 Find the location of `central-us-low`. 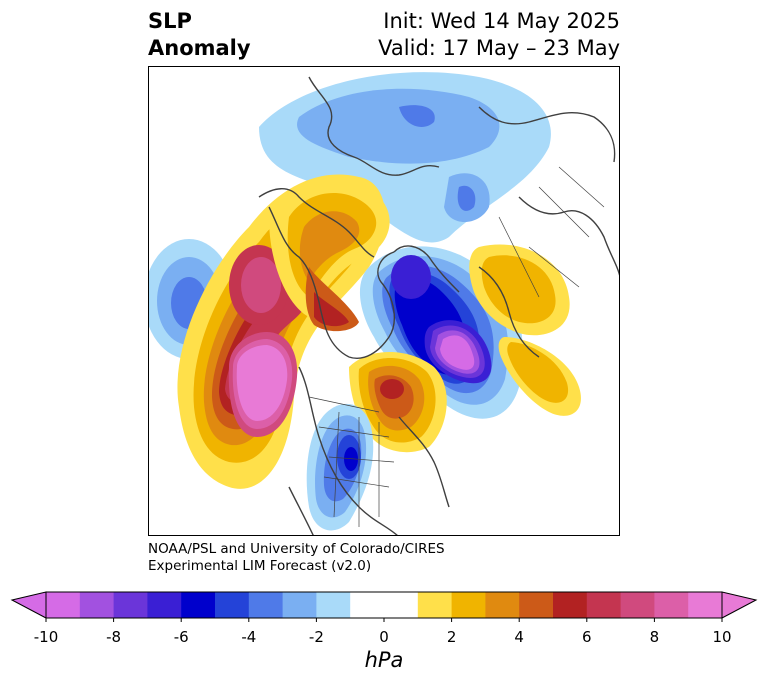

central-us-low is located at coordinates (340, 467).